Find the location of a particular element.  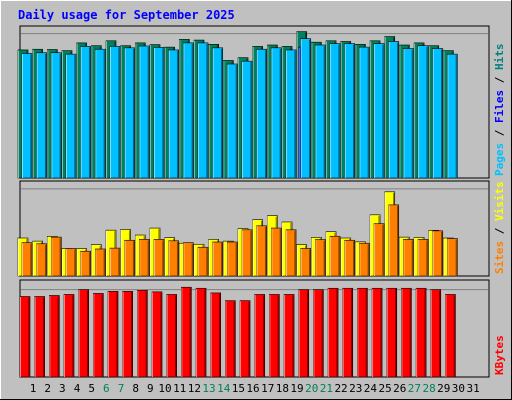

x-label-day-30: 30 is located at coordinates (458, 388).